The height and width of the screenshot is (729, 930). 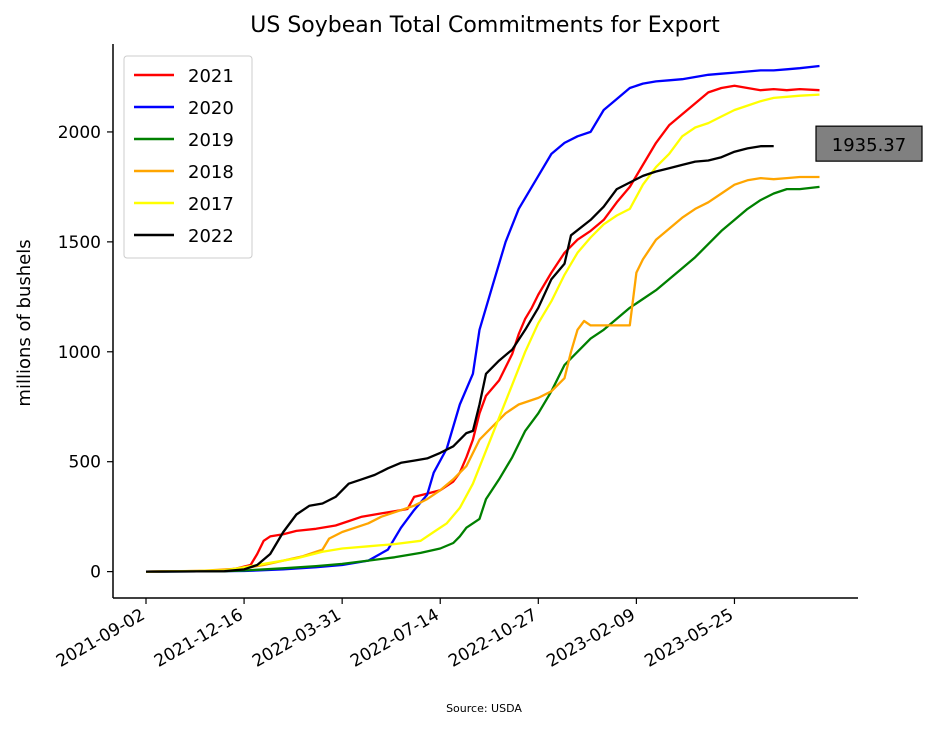 What do you see at coordinates (199, 638) in the screenshot?
I see `x-tick-label: 2021-12-16` at bounding box center [199, 638].